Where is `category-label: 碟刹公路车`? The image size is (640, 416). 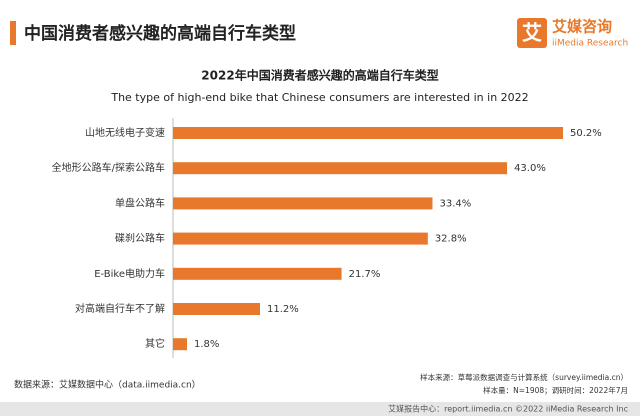
category-label: 碟刹公路车 is located at coordinates (140, 238).